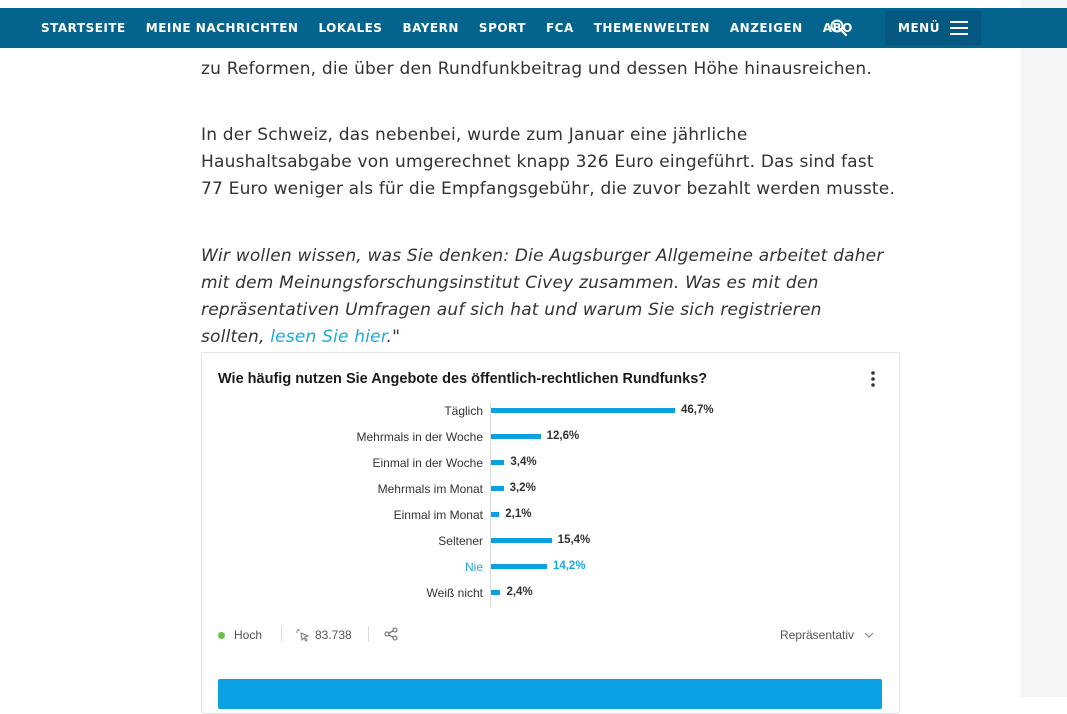  I want to click on answer-label: Mehrmals in der Woche, so click(420, 437).